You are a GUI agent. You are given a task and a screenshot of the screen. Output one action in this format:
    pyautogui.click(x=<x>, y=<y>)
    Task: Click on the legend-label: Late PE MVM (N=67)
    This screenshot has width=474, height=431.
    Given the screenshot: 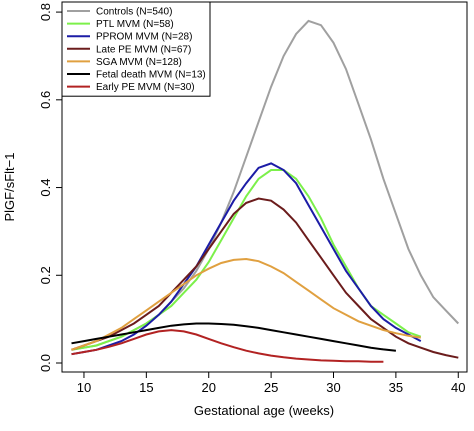 What is the action you would take?
    pyautogui.click(x=143, y=49)
    